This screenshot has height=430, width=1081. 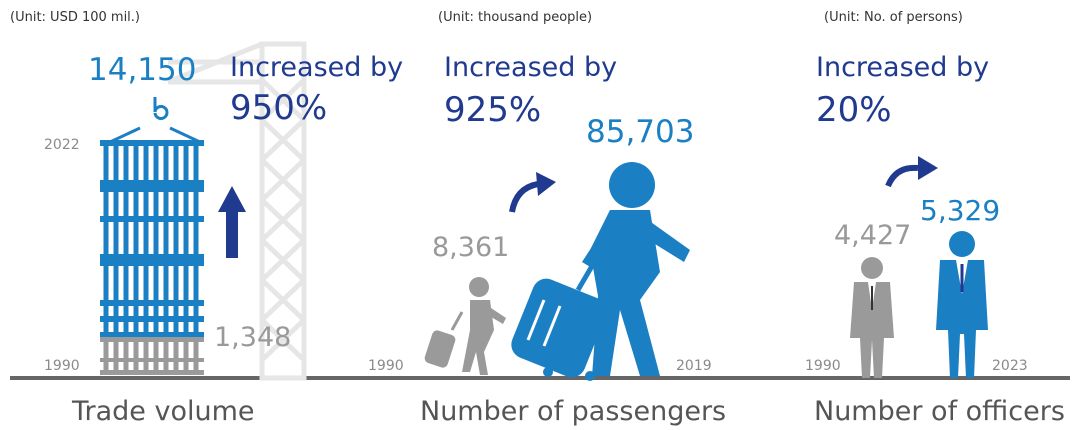 What do you see at coordinates (640, 132) in the screenshot?
I see `passengers-value-2019: 85,703` at bounding box center [640, 132].